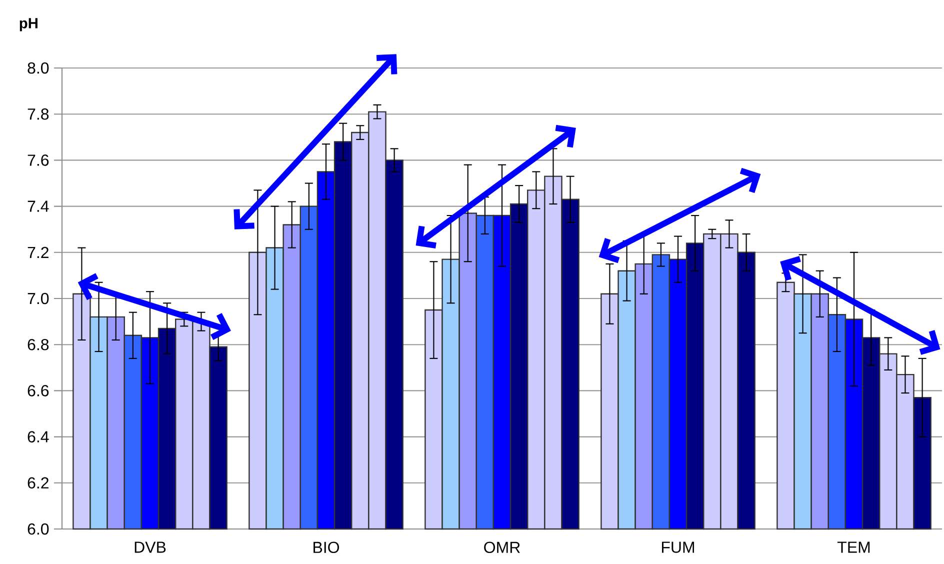 This screenshot has height=564, width=944. I want to click on y-tick-label: 6.2, so click(38, 483).